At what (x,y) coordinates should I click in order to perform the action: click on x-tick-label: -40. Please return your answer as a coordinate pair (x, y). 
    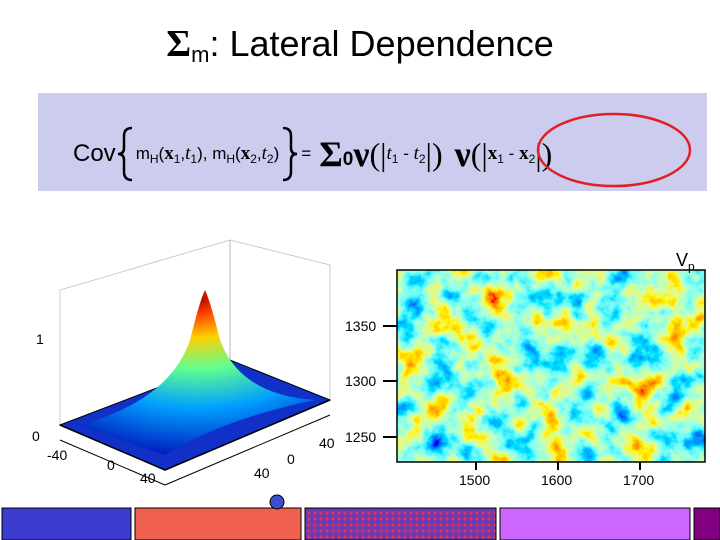
    Looking at the image, I should click on (57, 455).